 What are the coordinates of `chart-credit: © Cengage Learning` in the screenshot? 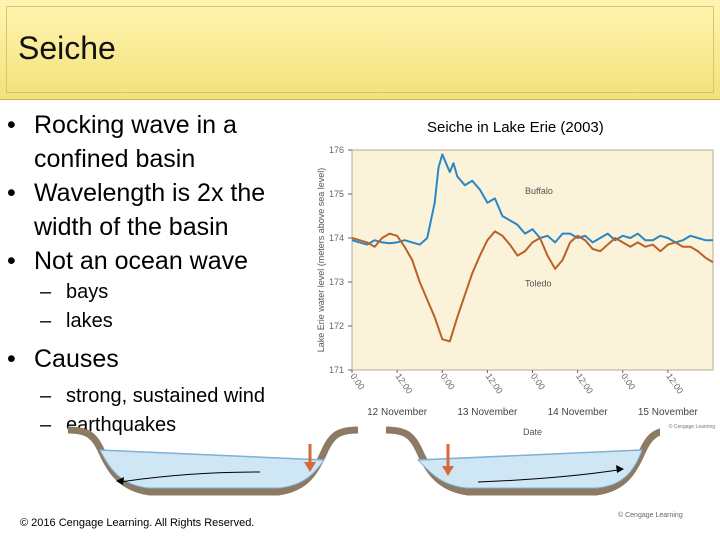 It's located at (692, 426).